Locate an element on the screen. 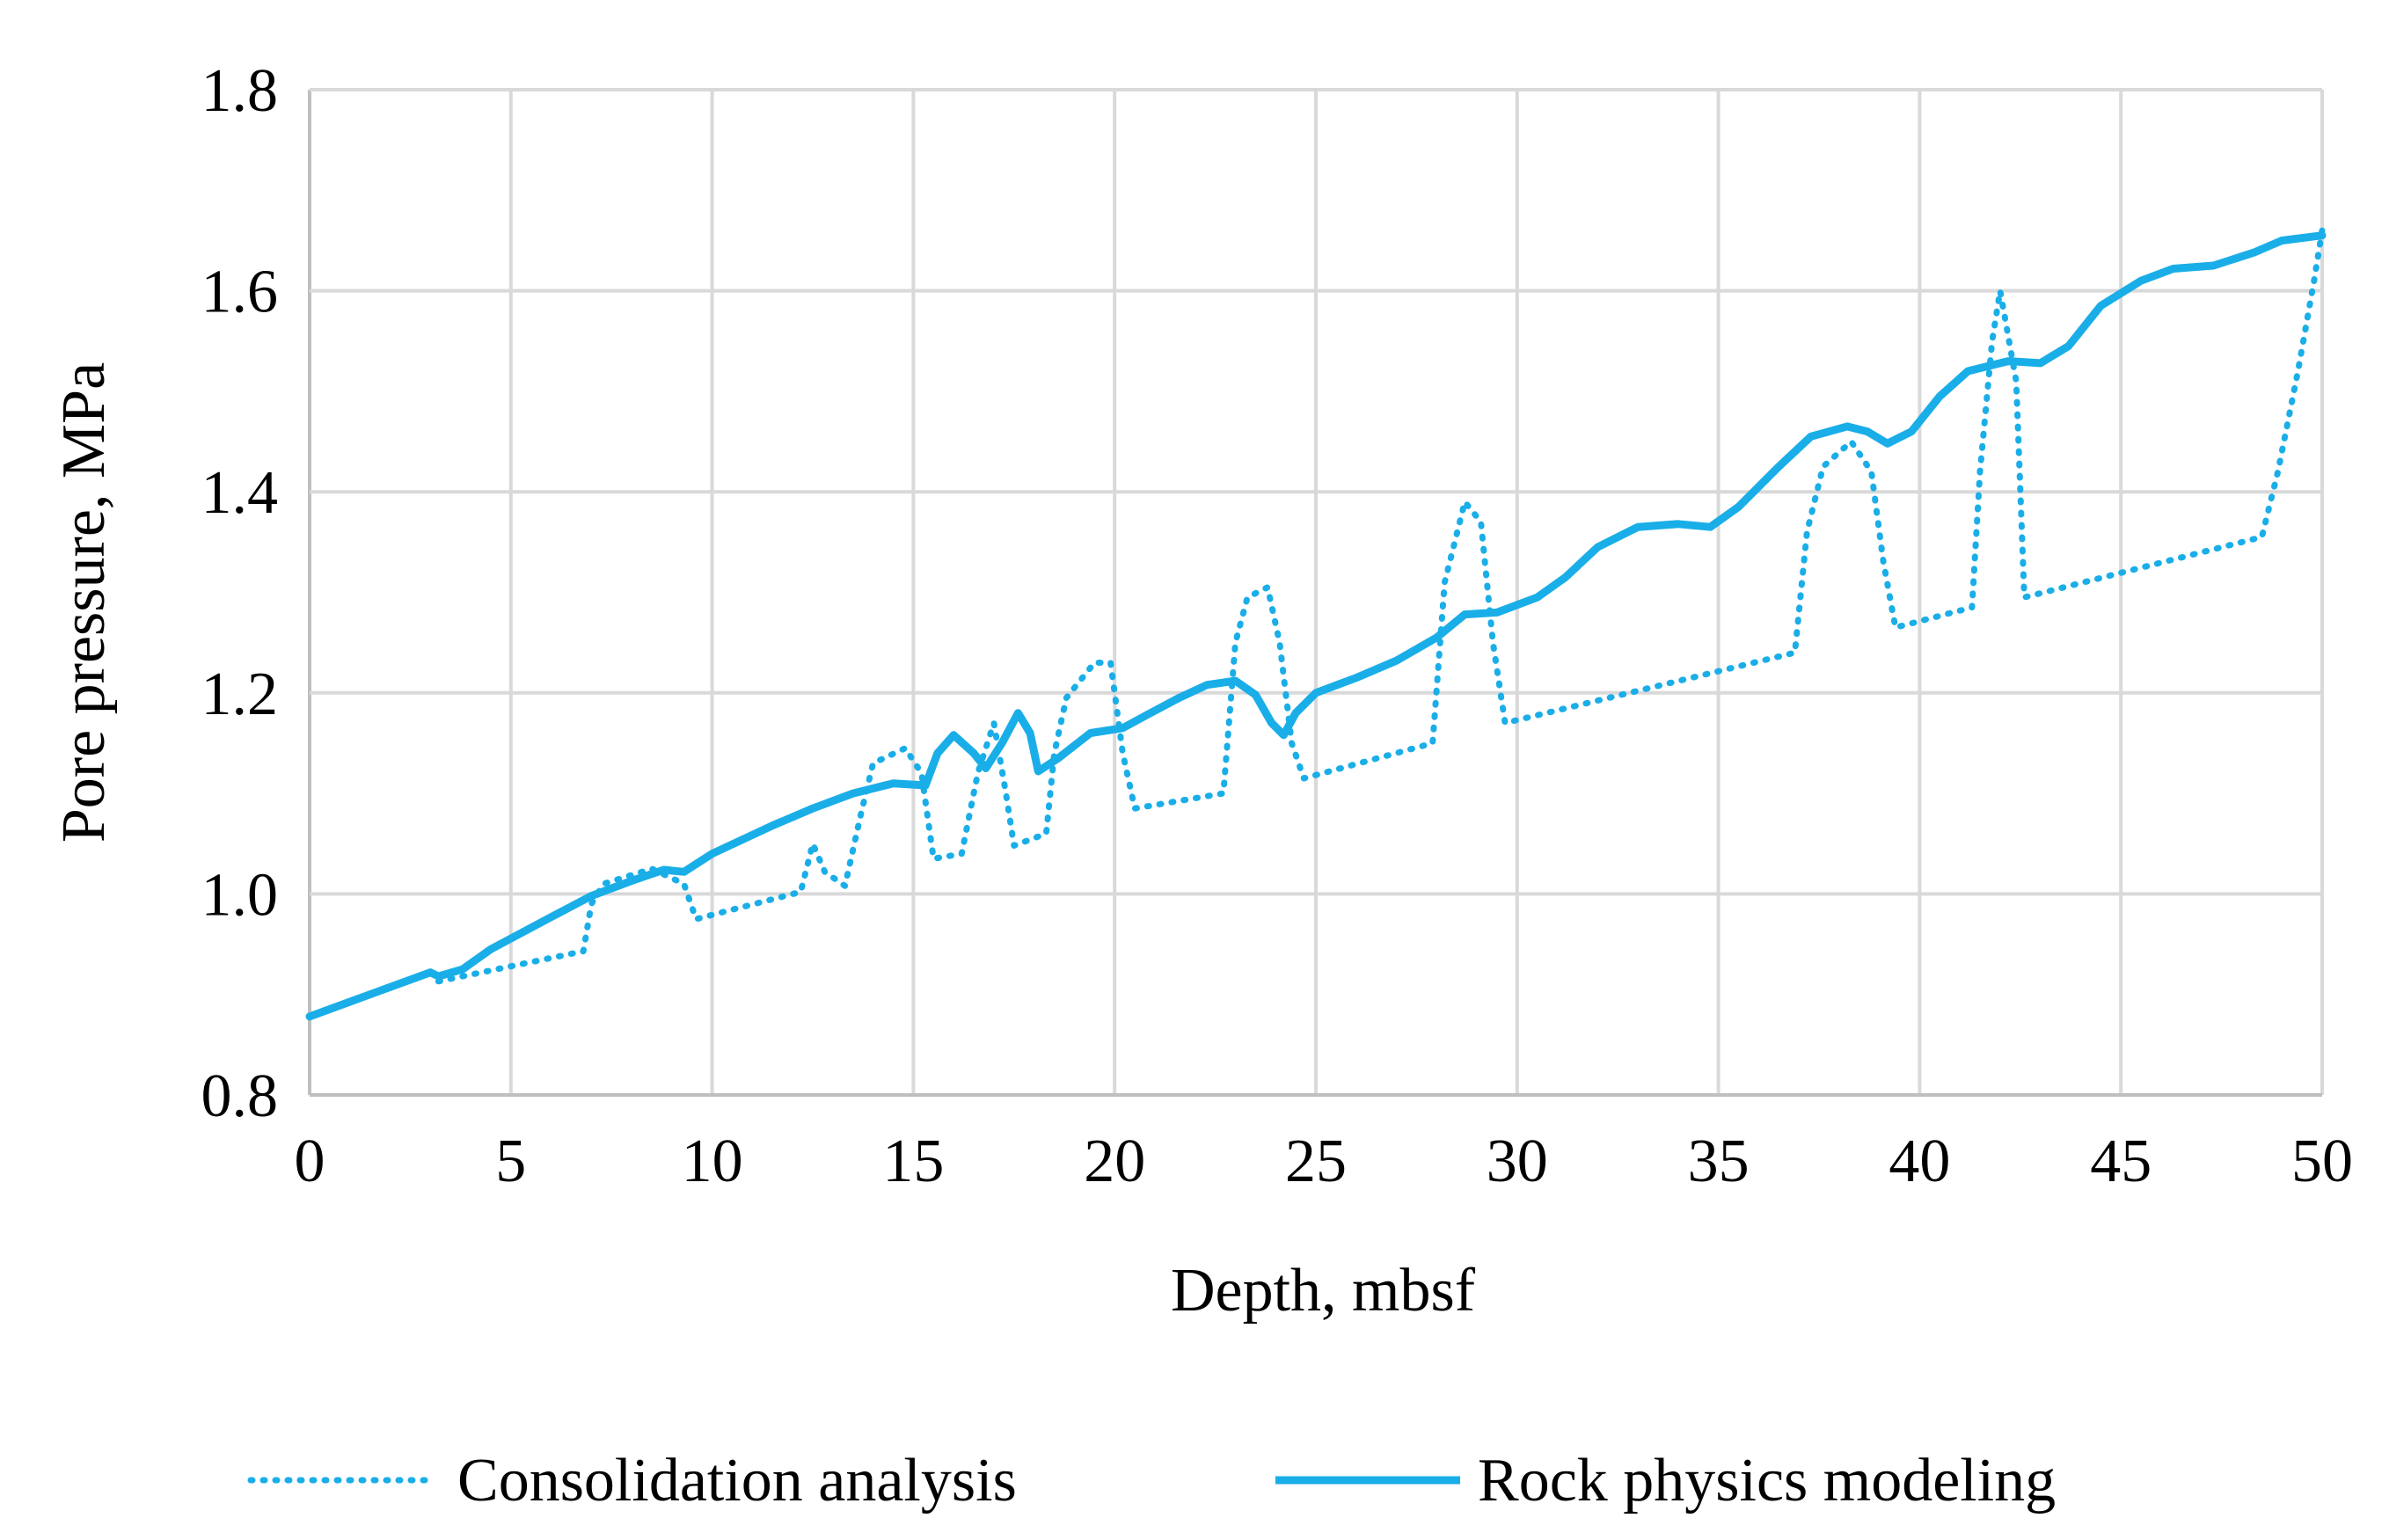 The height and width of the screenshot is (1540, 2389). x-tick-label-45: 45 is located at coordinates (2121, 1161).